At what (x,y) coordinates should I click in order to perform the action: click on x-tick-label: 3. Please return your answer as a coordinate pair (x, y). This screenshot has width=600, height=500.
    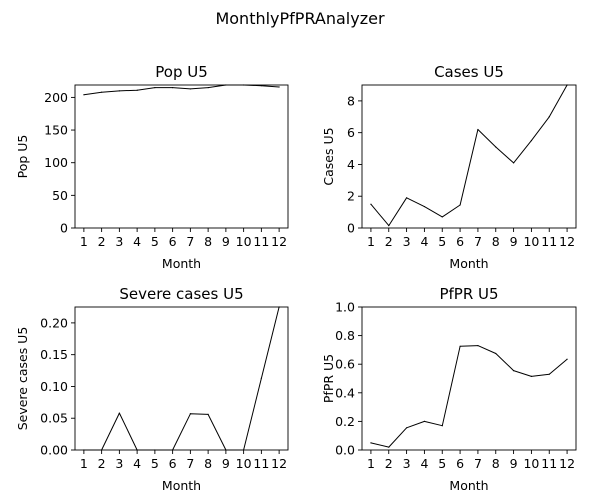
    Looking at the image, I should click on (407, 463).